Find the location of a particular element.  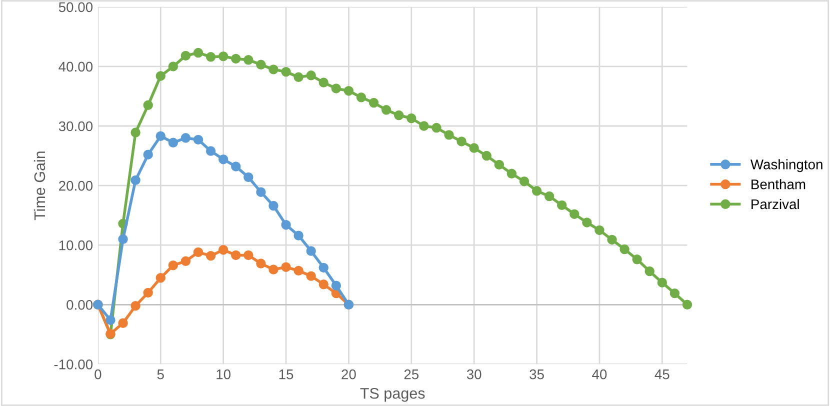

legend-label: Washington is located at coordinates (786, 165).